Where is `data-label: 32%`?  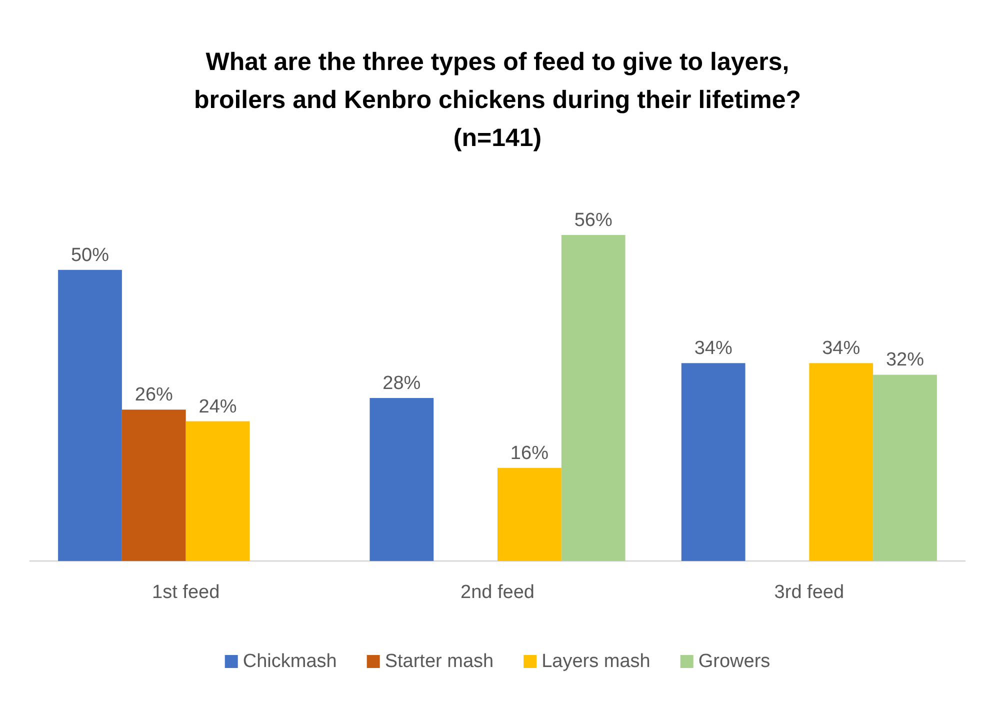 data-label: 32% is located at coordinates (905, 360).